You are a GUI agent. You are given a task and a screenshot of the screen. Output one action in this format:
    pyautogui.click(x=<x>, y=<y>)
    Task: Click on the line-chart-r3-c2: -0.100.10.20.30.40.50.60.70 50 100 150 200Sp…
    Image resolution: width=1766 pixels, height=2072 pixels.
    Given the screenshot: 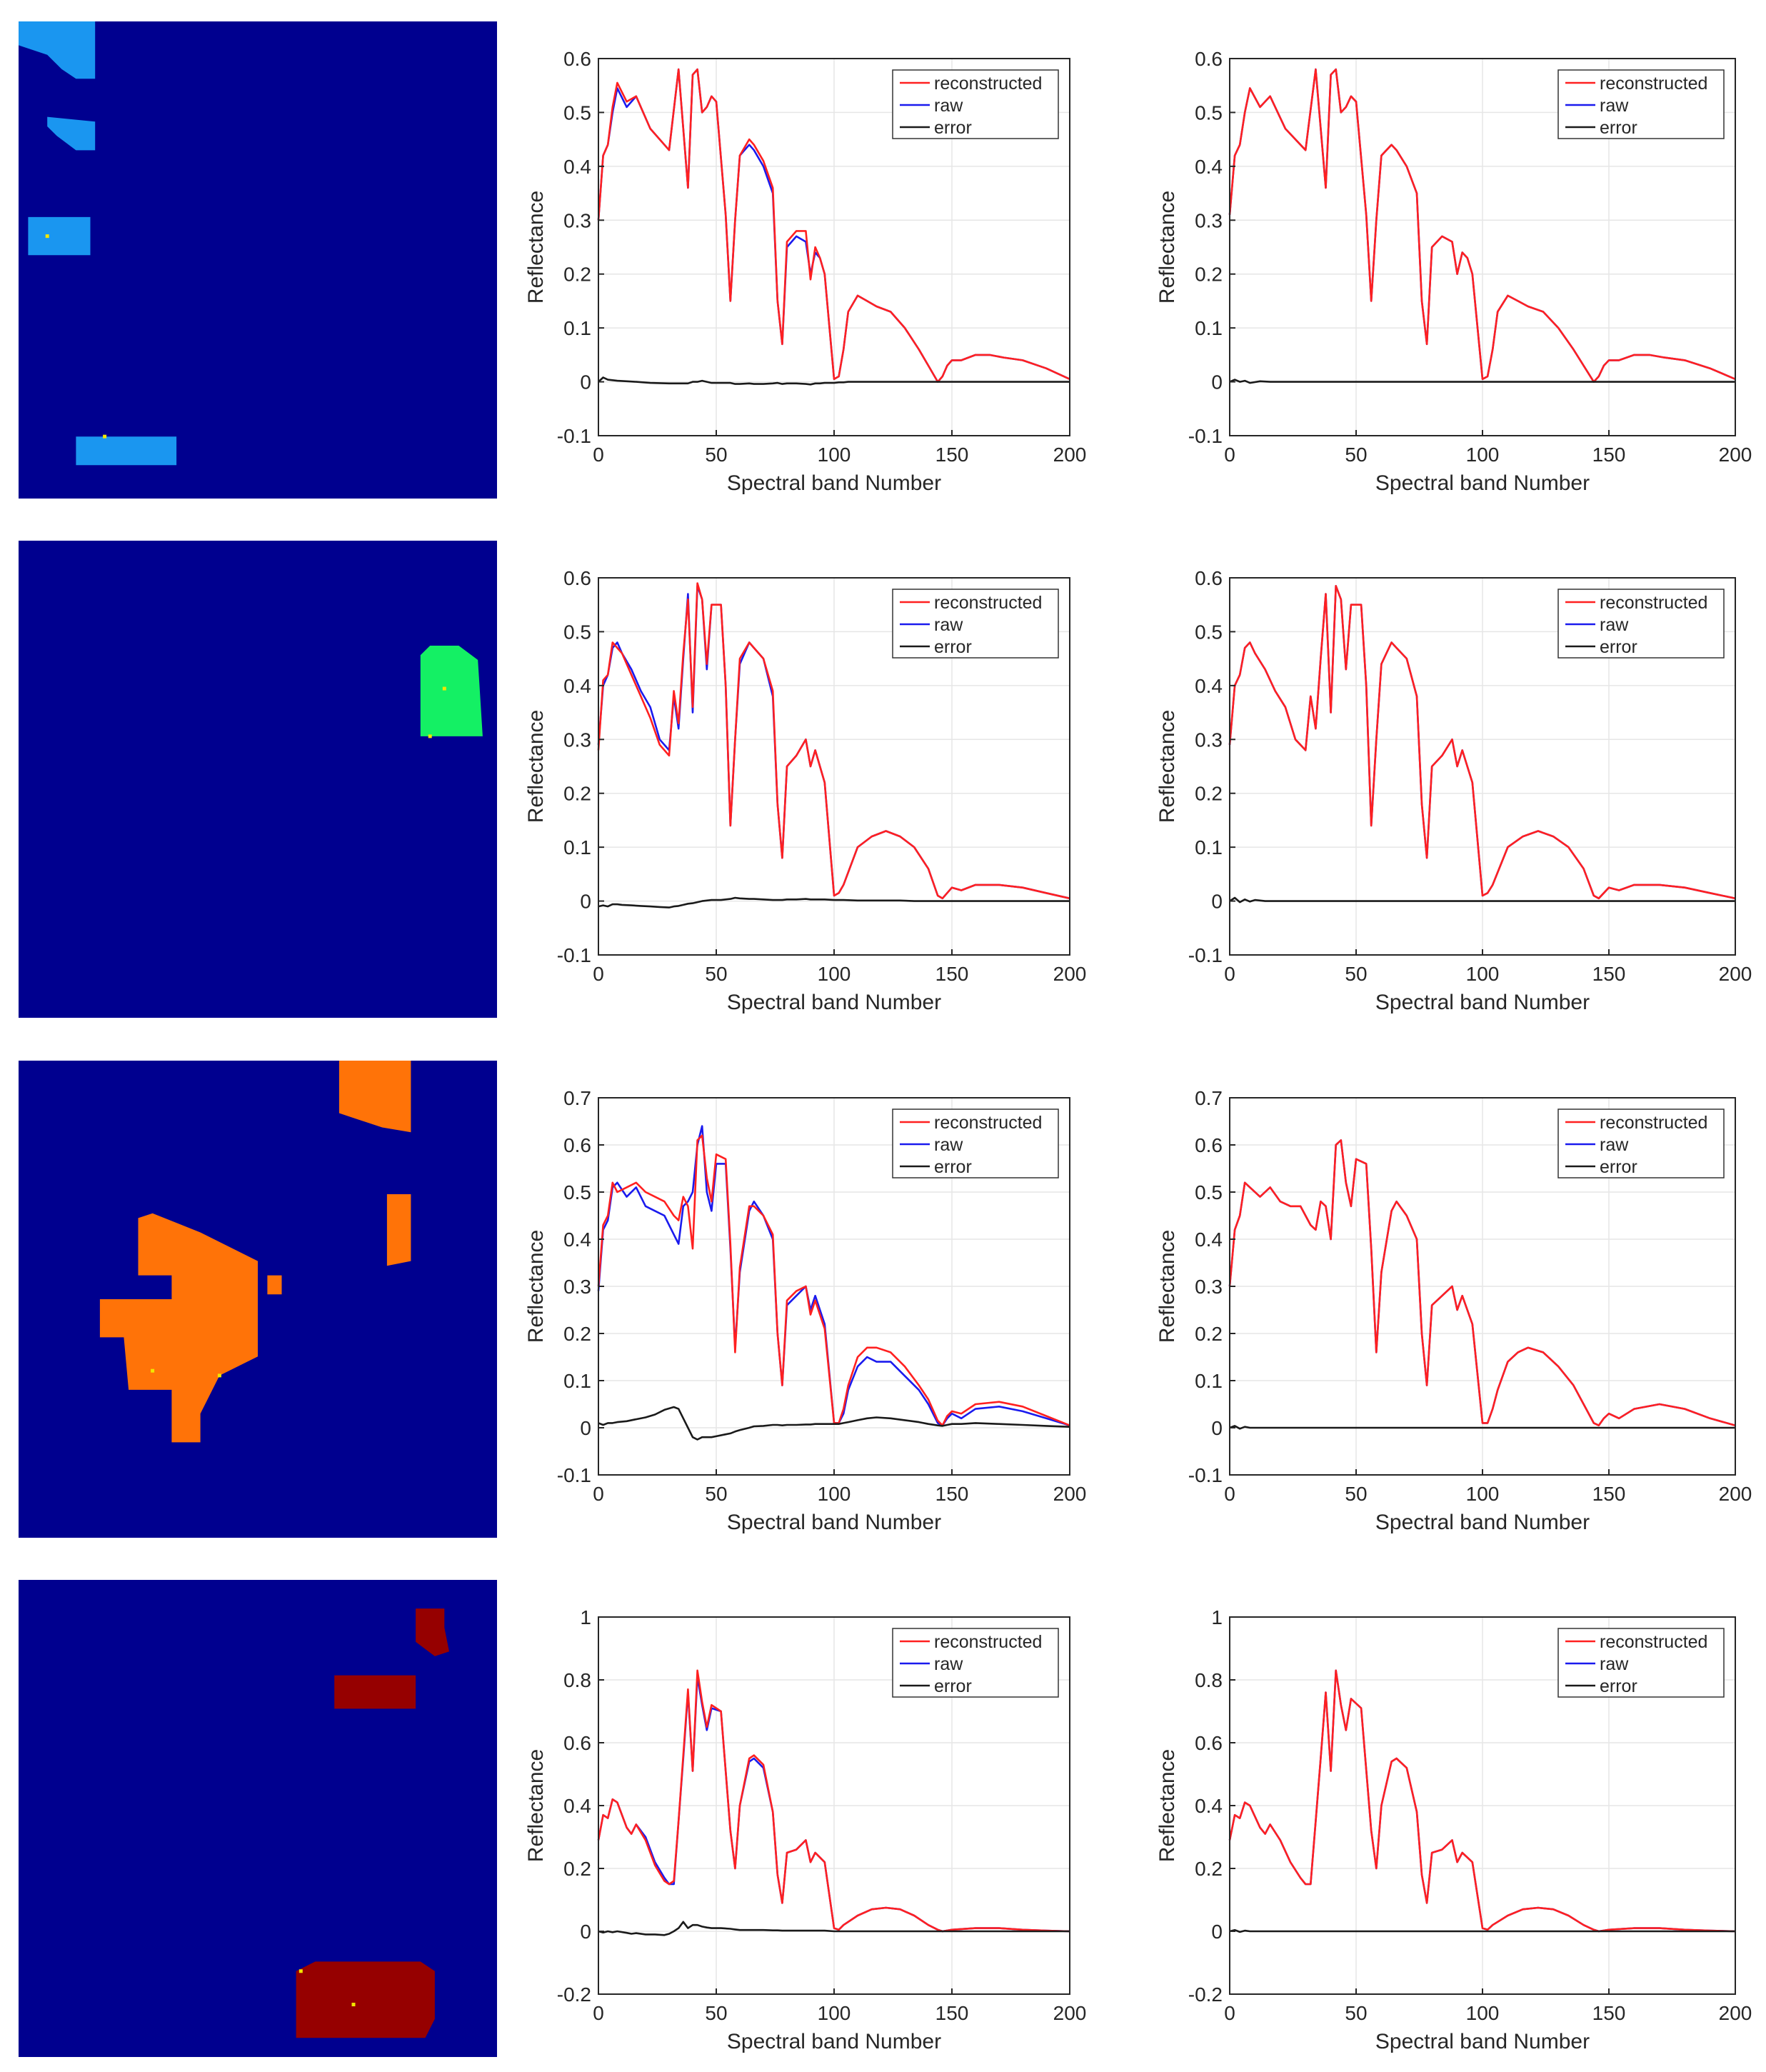 What is the action you would take?
    pyautogui.click(x=1453, y=1310)
    